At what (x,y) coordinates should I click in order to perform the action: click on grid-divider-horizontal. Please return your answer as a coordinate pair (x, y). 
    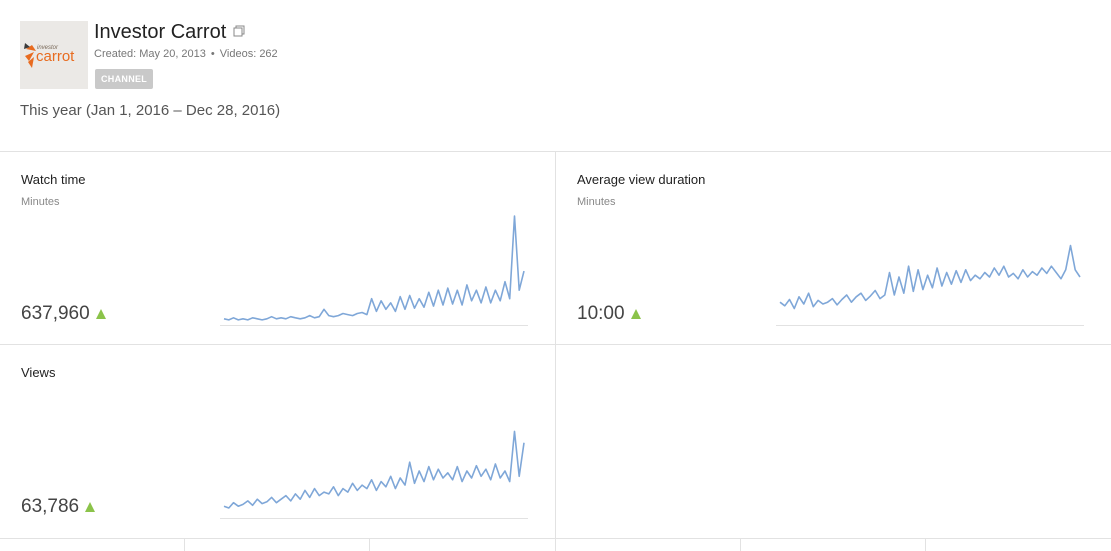
    Looking at the image, I should click on (555, 344).